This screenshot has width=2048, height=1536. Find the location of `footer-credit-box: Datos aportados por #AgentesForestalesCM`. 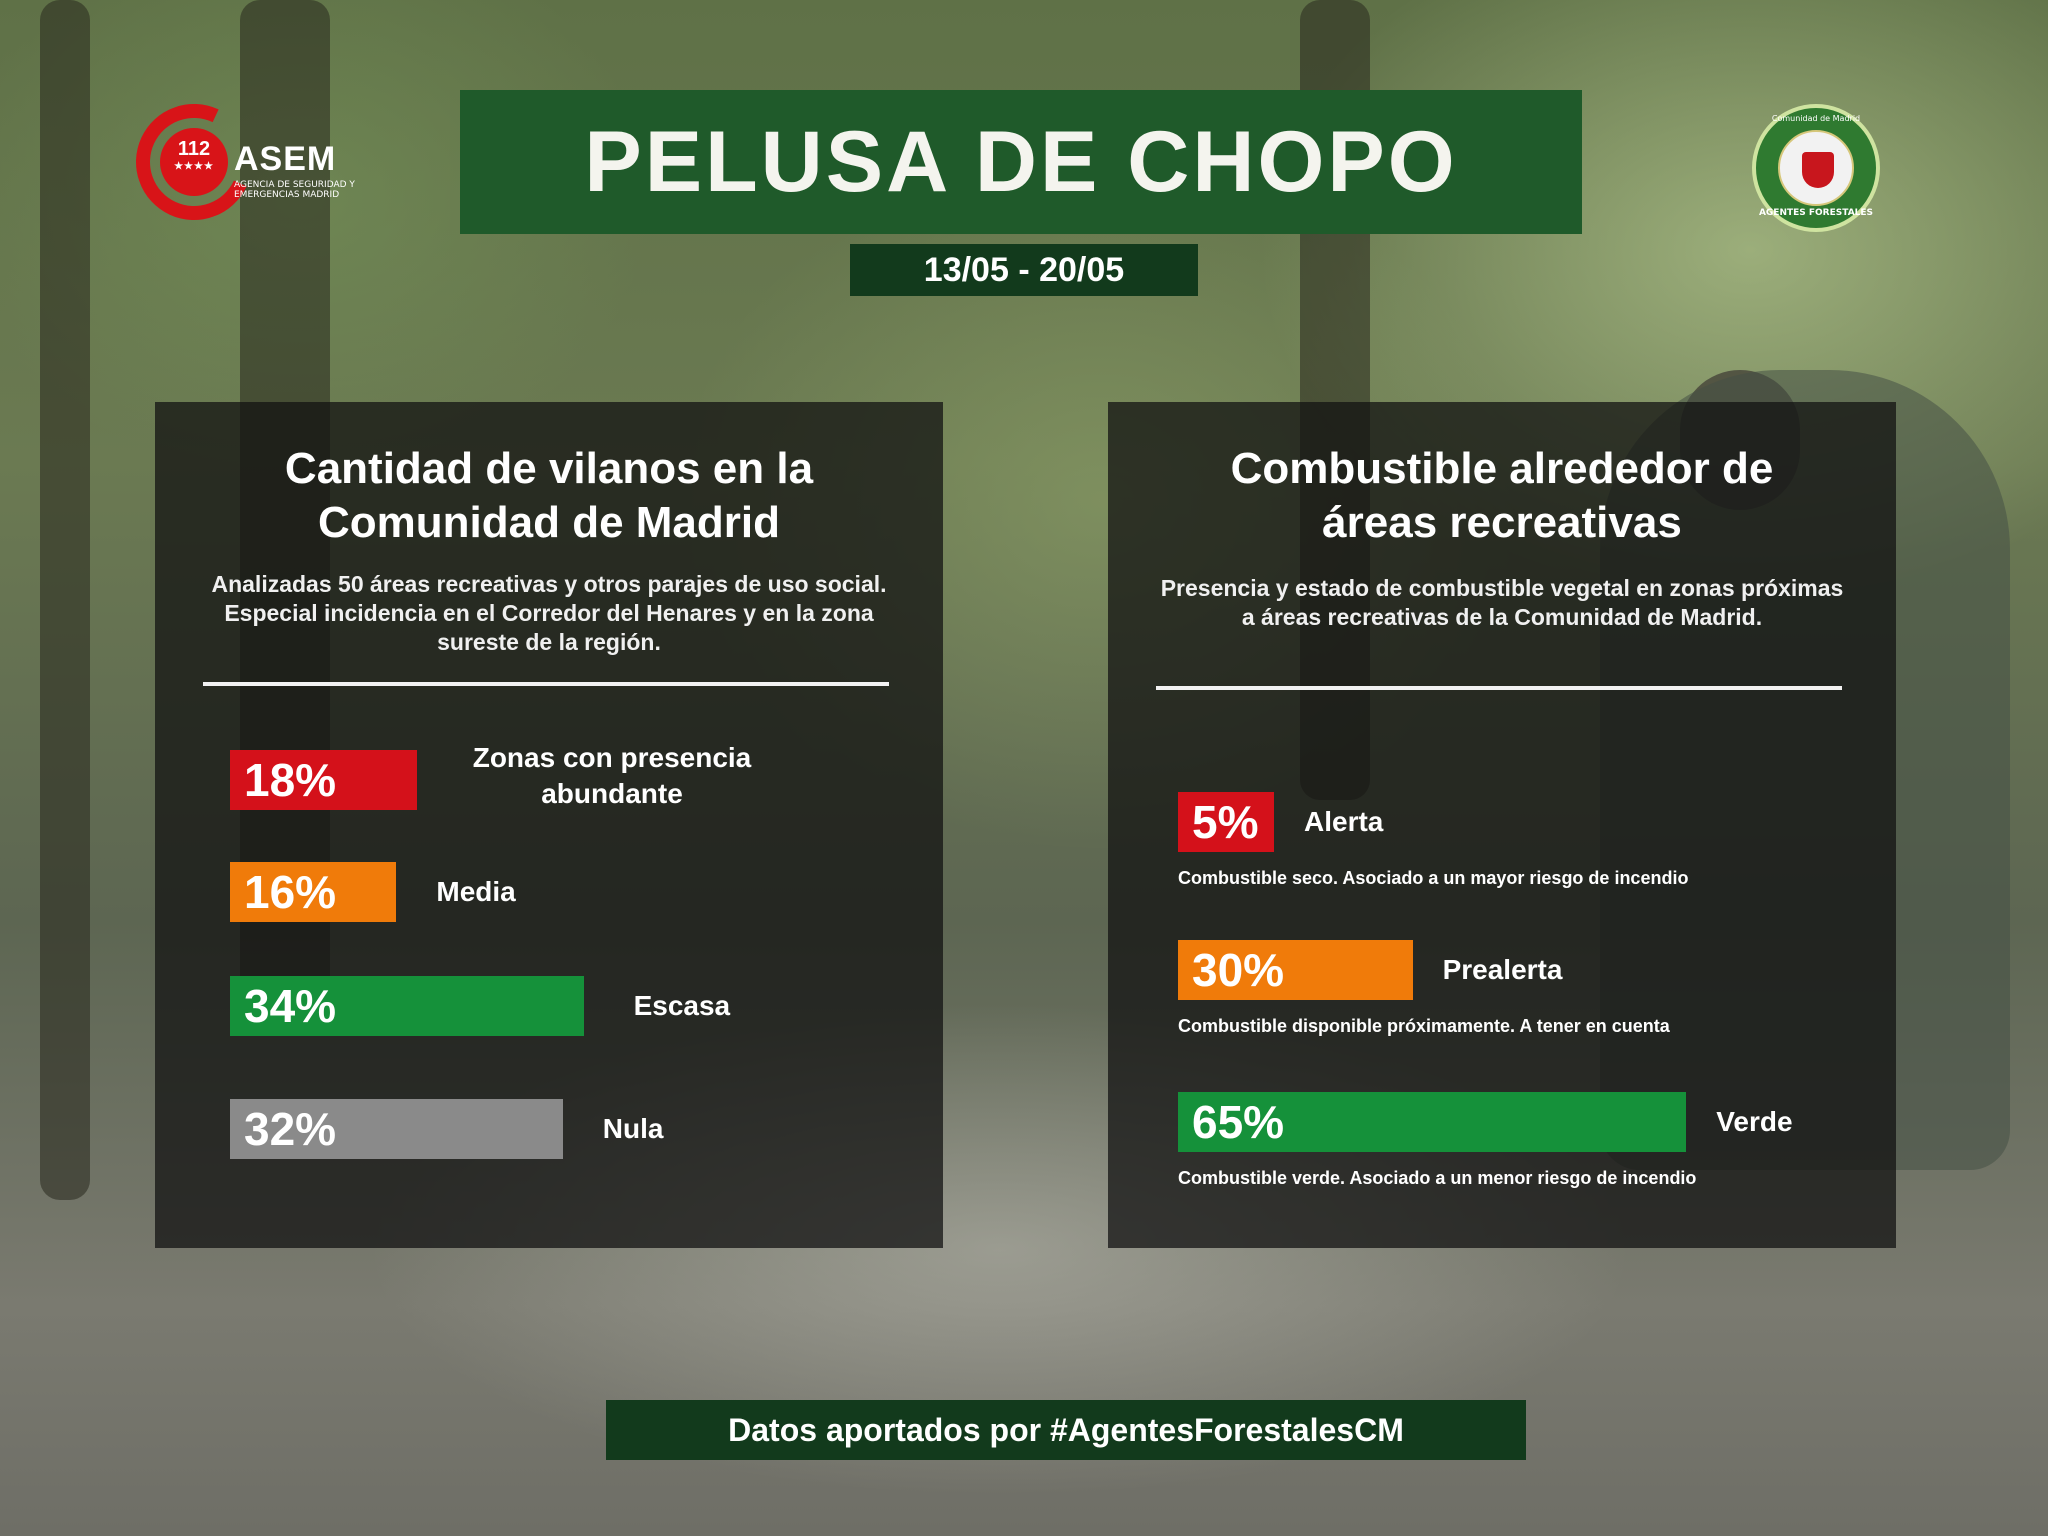

footer-credit-box: Datos aportados por #AgentesForestalesCM is located at coordinates (1066, 1430).